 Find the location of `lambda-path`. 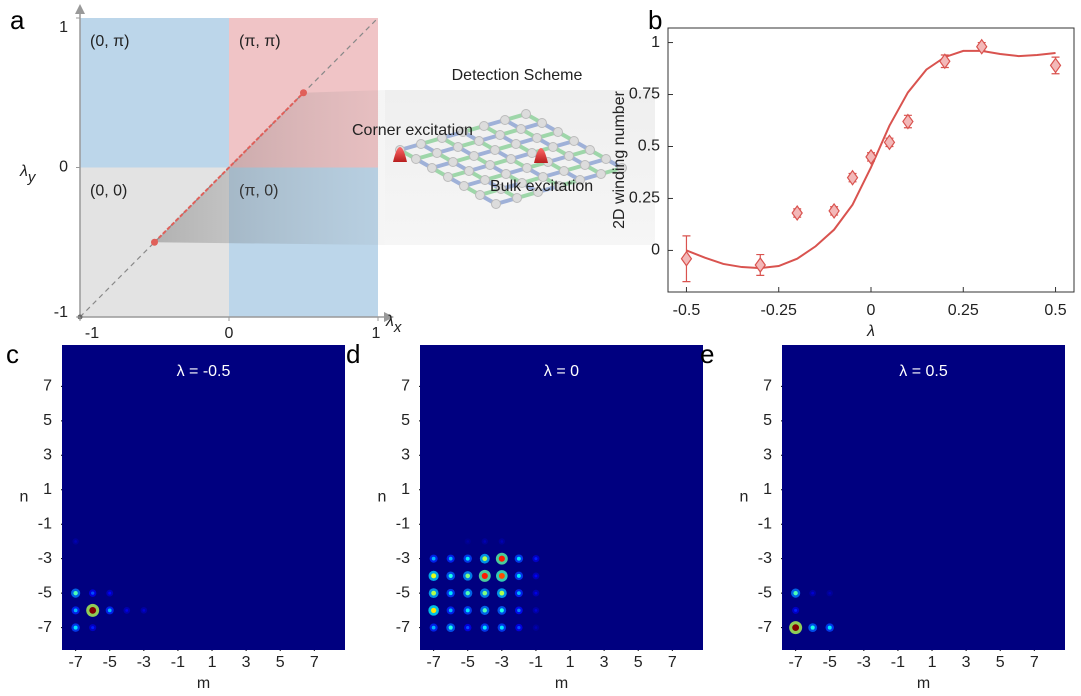

lambda-path is located at coordinates (229, 167).